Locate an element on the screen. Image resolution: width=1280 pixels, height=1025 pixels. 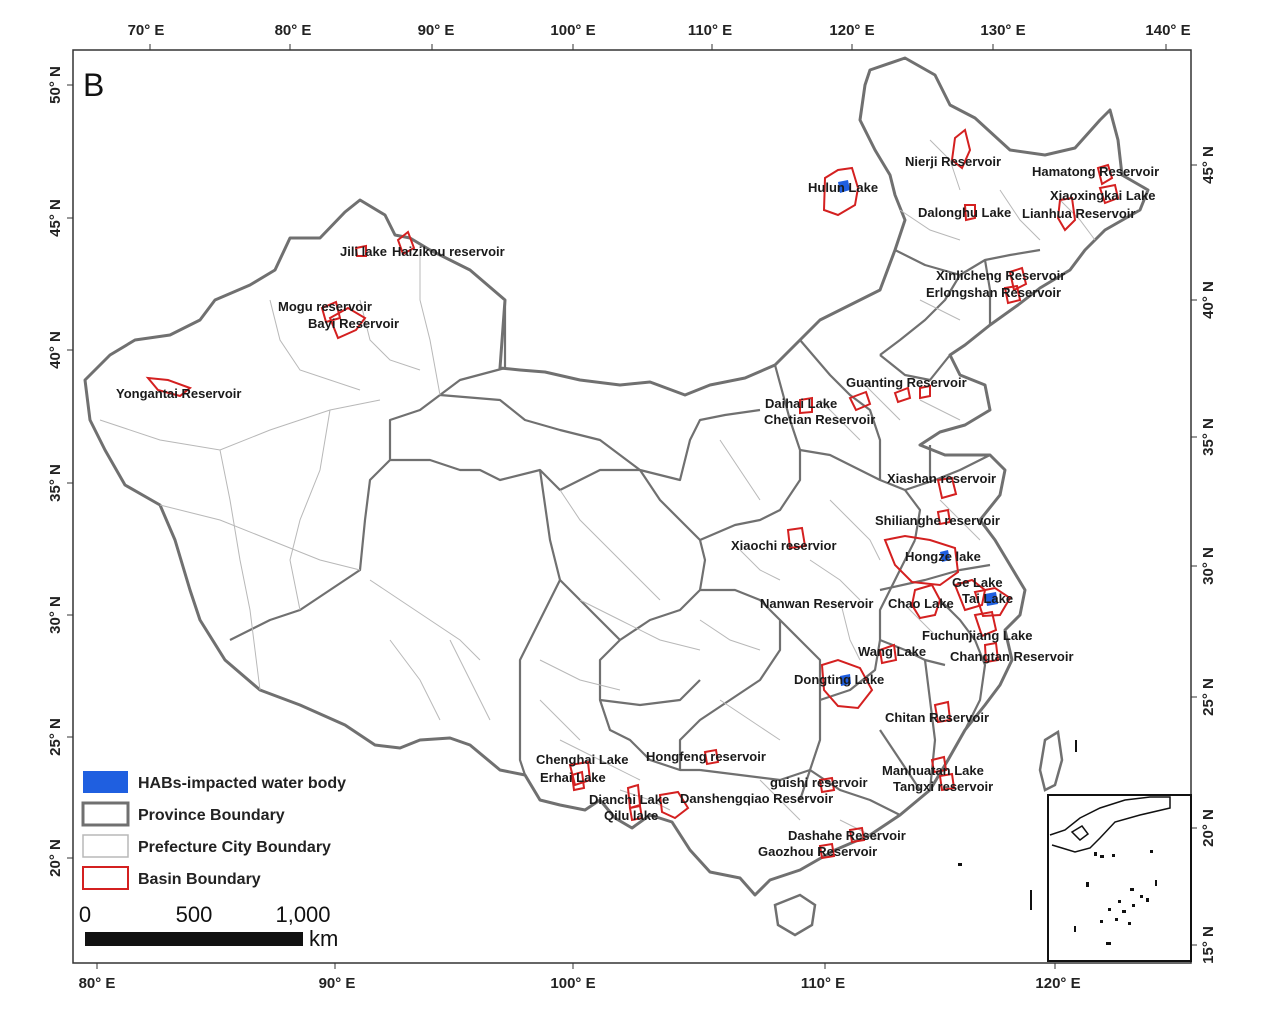
scale-bar: 0 500 1,000 km is located at coordinates (208, 926).